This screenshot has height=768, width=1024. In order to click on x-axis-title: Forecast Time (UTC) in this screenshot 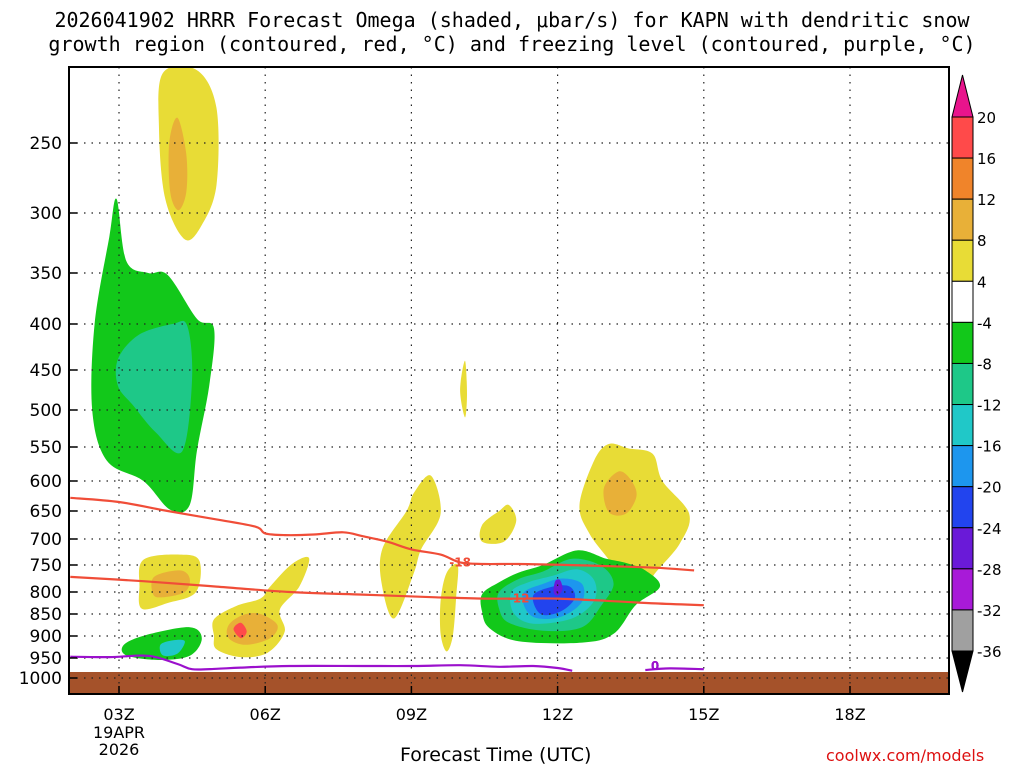, I will do `click(496, 755)`.